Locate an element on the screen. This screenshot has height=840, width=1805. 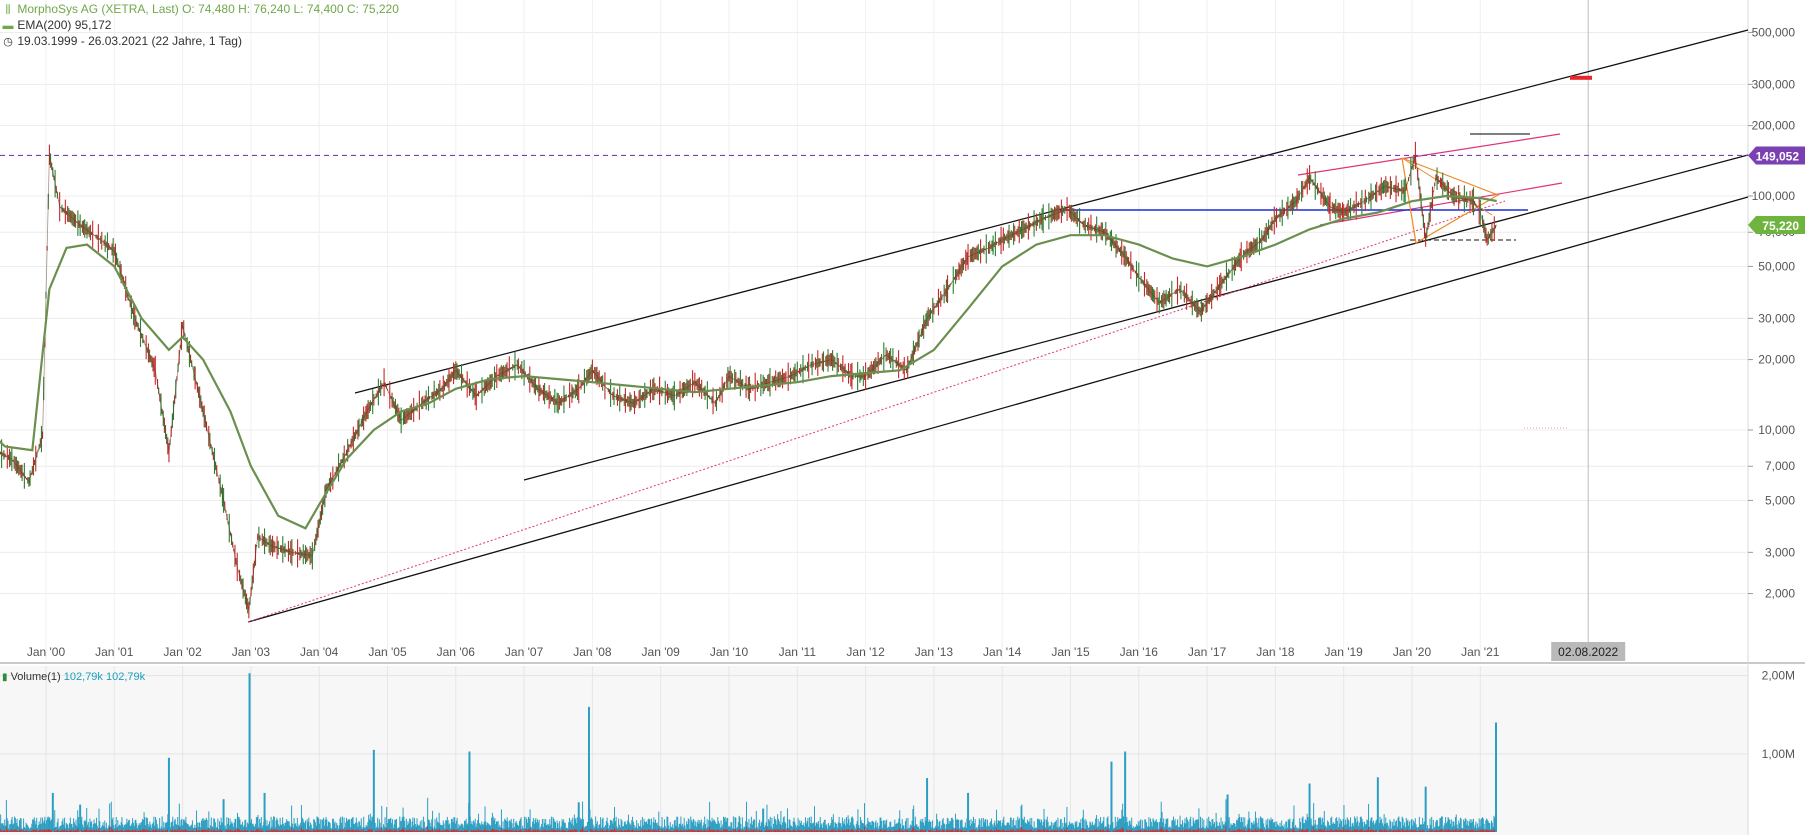
target-marker is located at coordinates (1581, 78).